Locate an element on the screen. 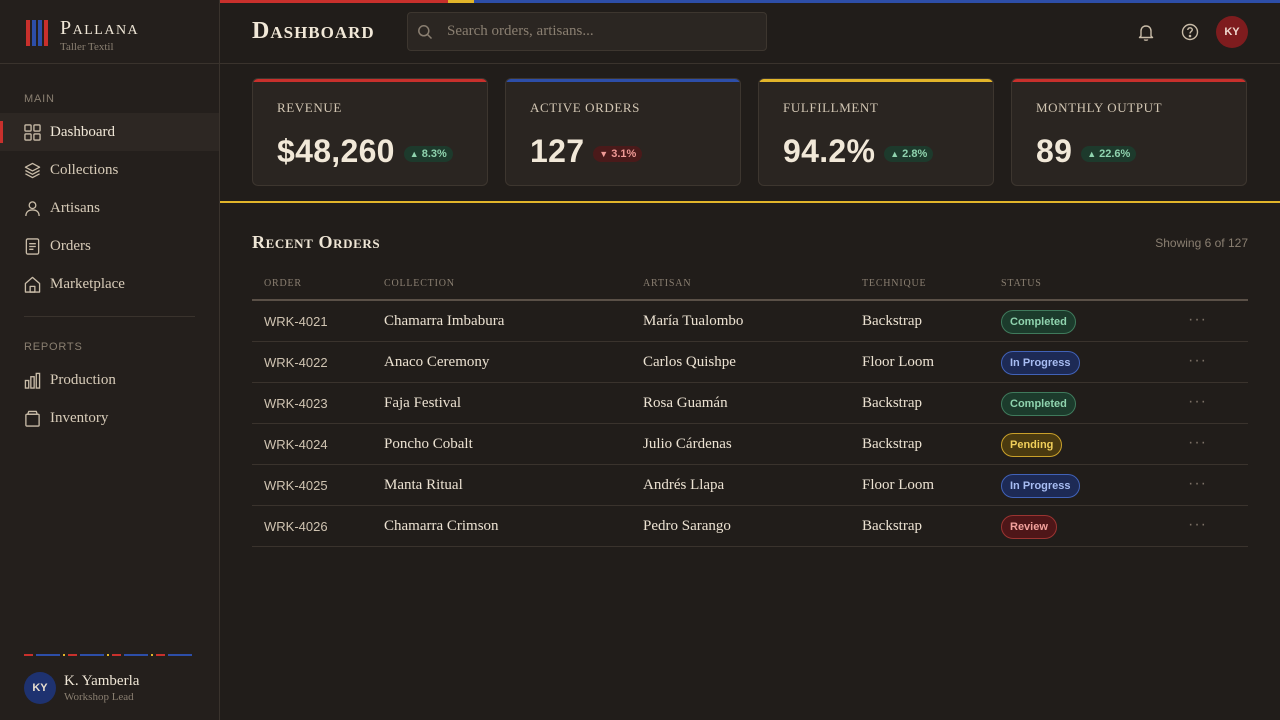  header-divider is located at coordinates (750, 63).